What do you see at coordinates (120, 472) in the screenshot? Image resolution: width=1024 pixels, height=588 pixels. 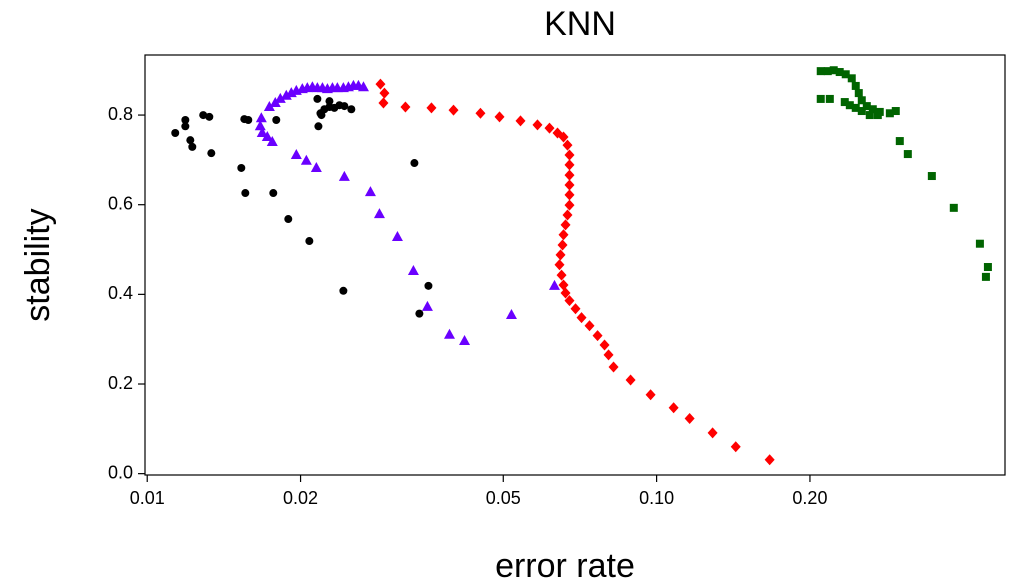 I see `y-tick-label: 0.0` at bounding box center [120, 472].